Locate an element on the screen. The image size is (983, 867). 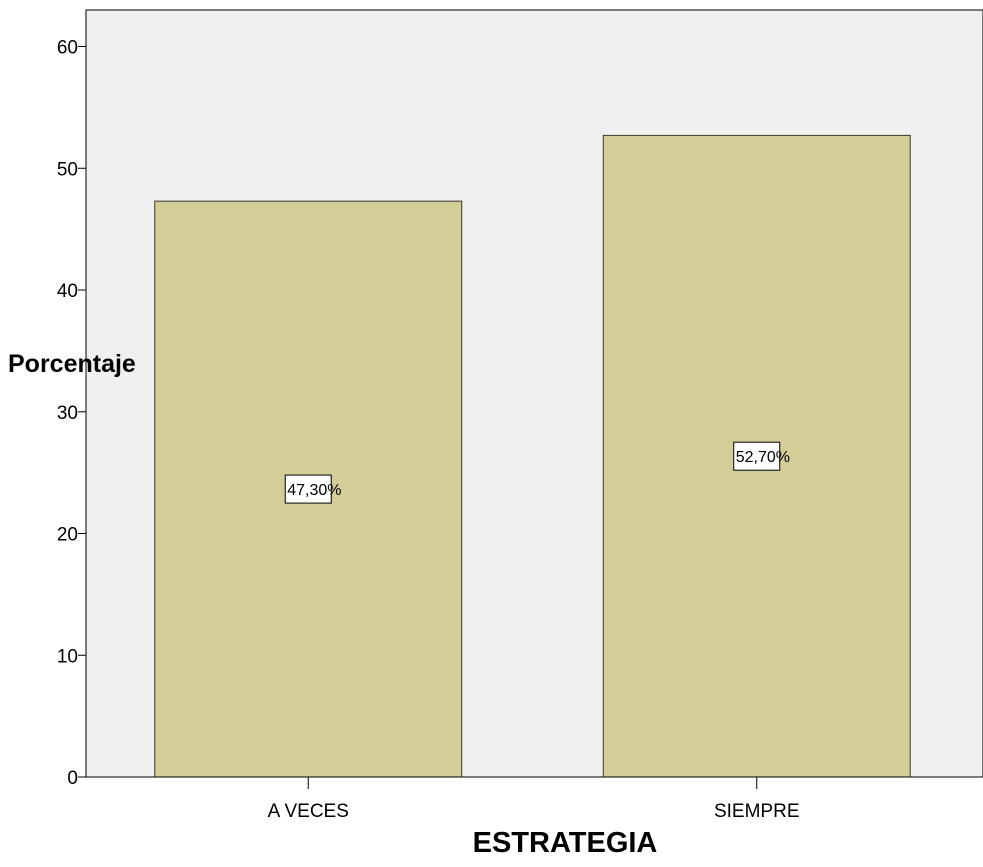
y-tick-label: 60 is located at coordinates (67, 48).